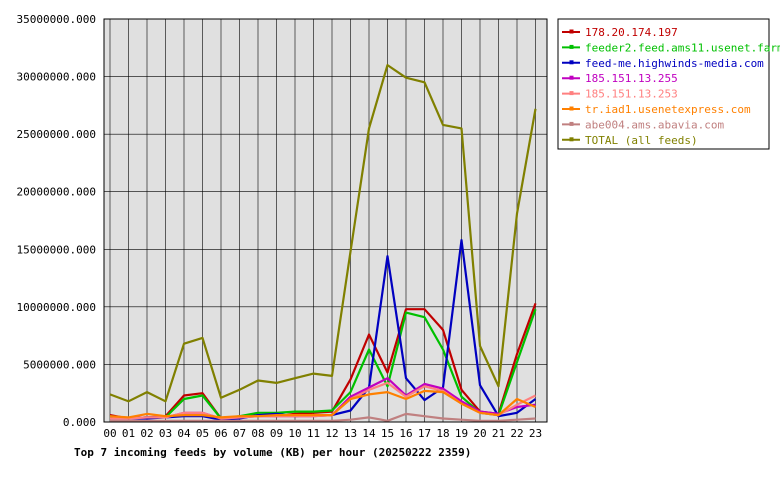 This screenshot has width=780, height=480. What do you see at coordinates (128, 433) in the screenshot?
I see `x-tick-label: 01` at bounding box center [128, 433].